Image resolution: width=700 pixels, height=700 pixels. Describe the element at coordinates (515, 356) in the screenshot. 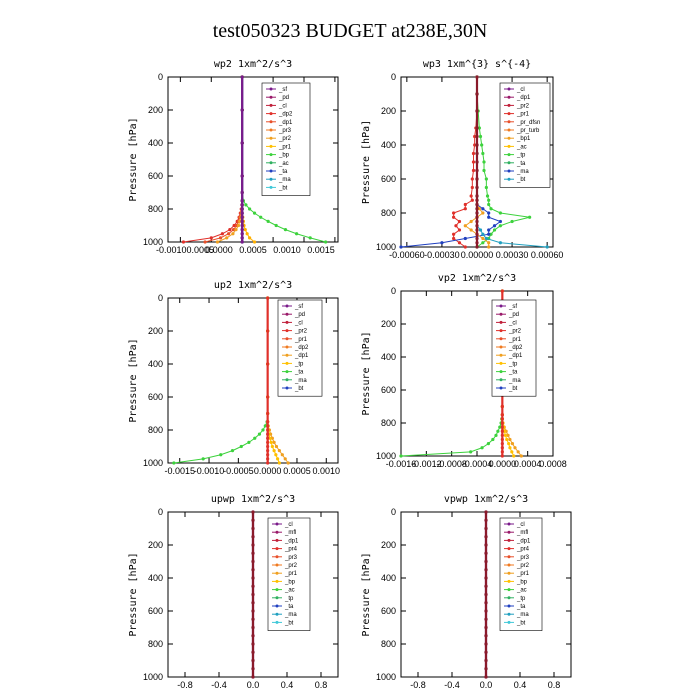

I see `legend-entry: _dp1` at that location.